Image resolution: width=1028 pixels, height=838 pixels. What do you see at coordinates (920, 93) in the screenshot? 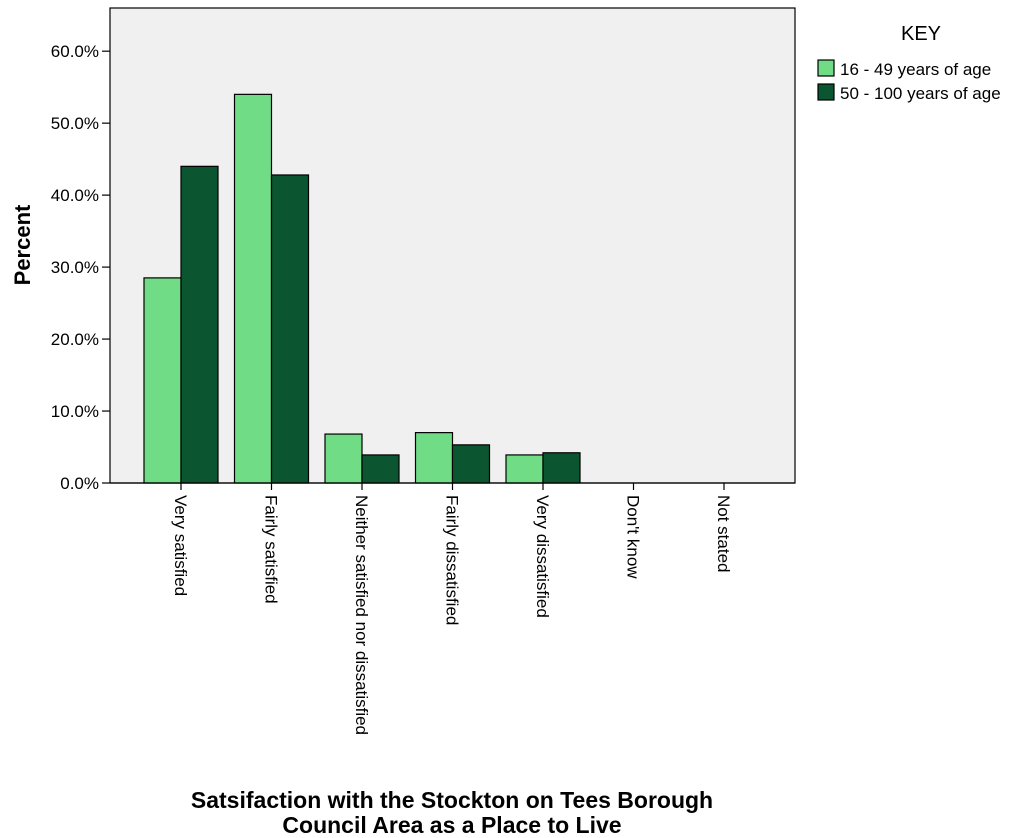
I see `legend-label-50-100: 50 - 100 years of age` at bounding box center [920, 93].